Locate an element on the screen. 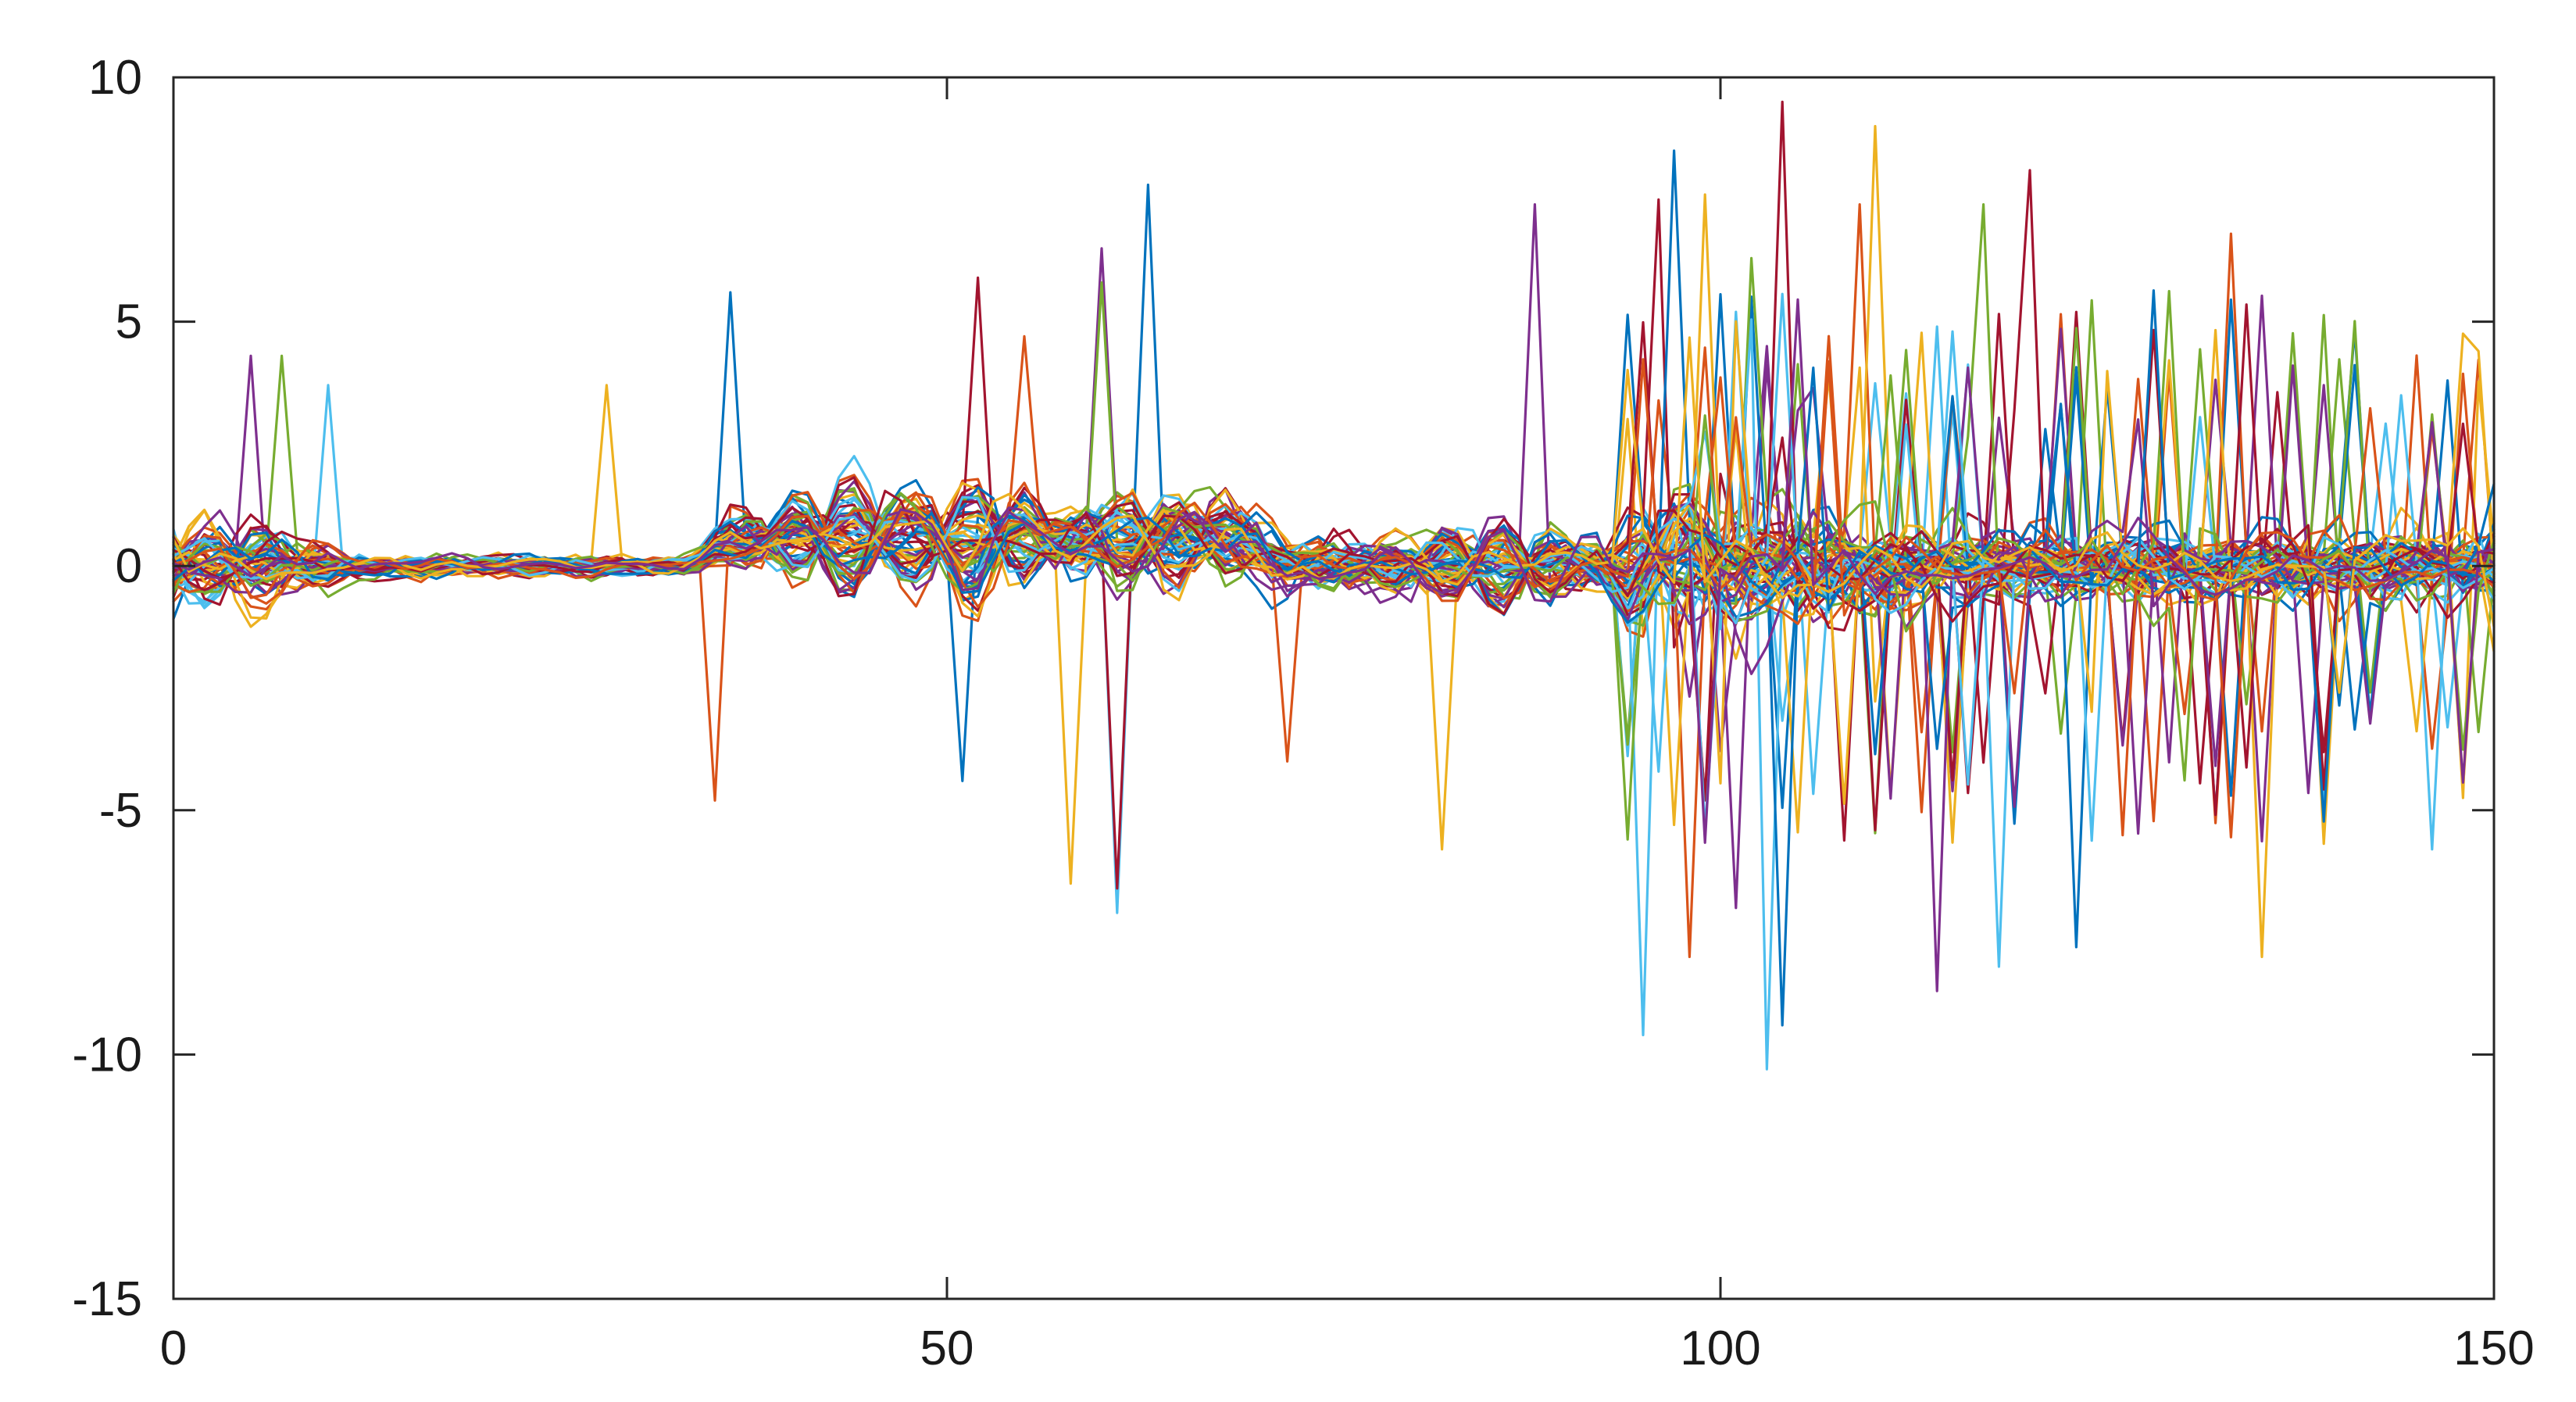 The height and width of the screenshot is (1402, 2576). y-tick-label: 5 is located at coordinates (129, 322).